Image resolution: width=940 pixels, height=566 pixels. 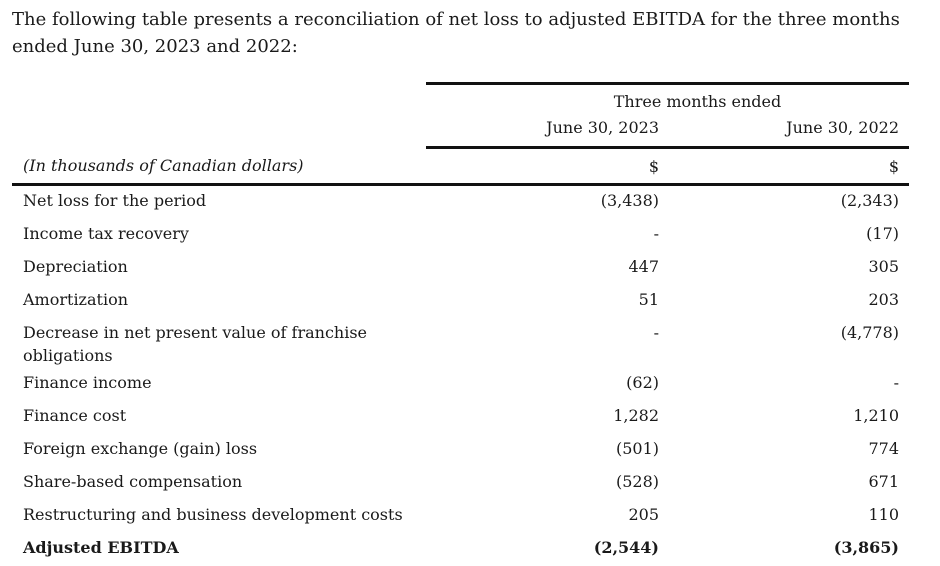 I want to click on value-2022: 671, so click(x=883, y=481).